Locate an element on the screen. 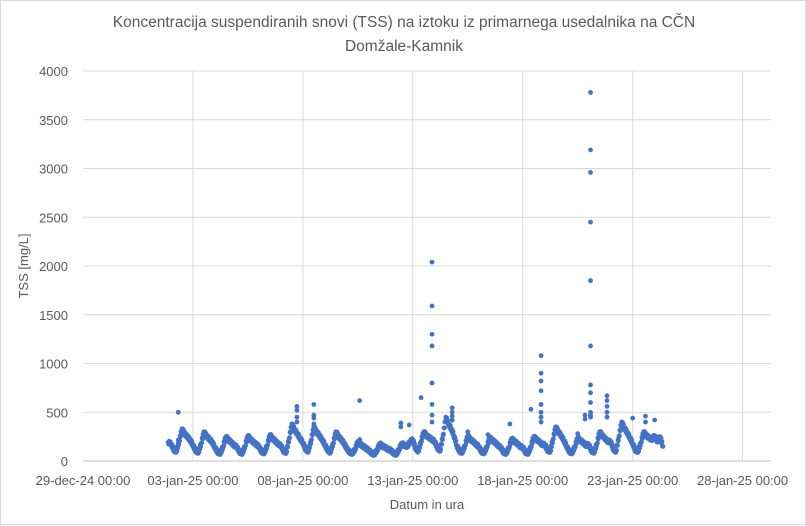  y-tick-label: 500 is located at coordinates (57, 412).